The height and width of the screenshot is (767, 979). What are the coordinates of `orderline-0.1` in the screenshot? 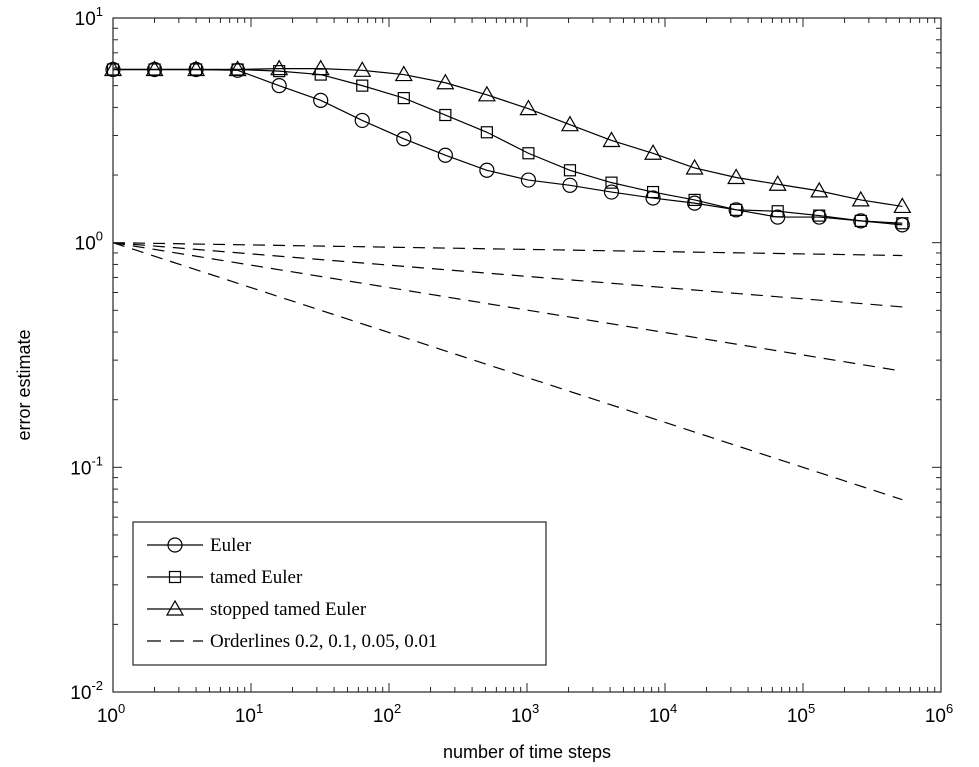 It's located at (507, 307).